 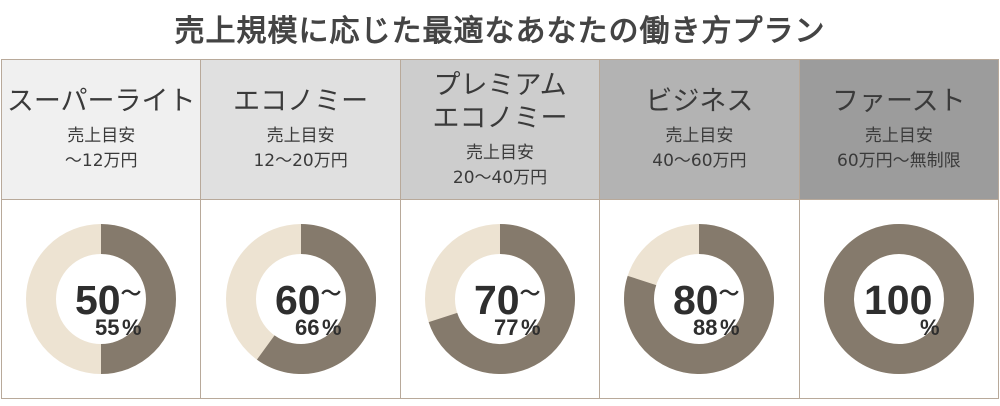 I want to click on percent-from: 60, so click(x=298, y=300).